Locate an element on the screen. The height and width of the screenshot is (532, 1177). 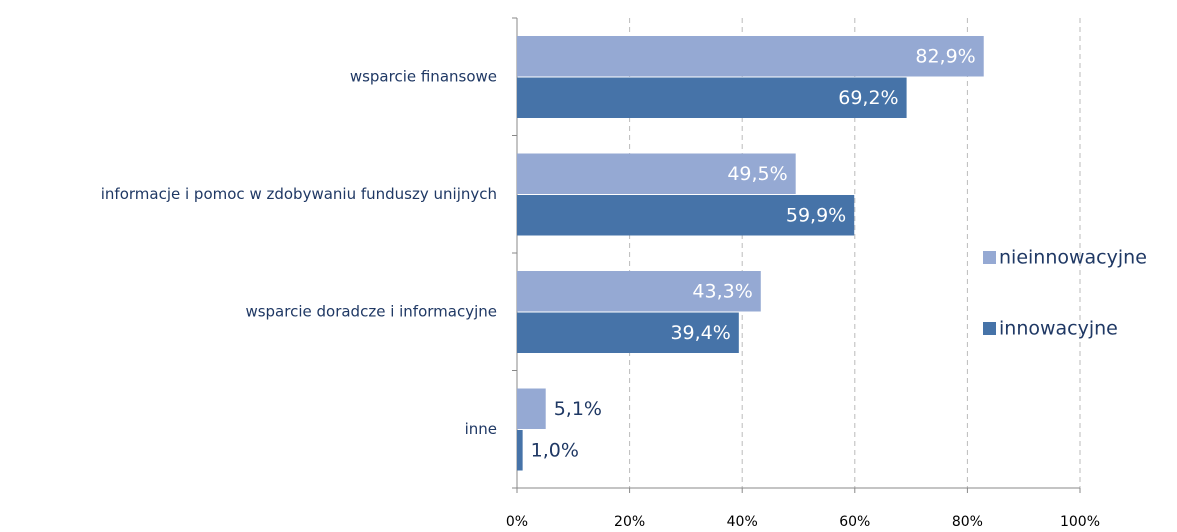
value-label: 59,9% is located at coordinates (816, 215).